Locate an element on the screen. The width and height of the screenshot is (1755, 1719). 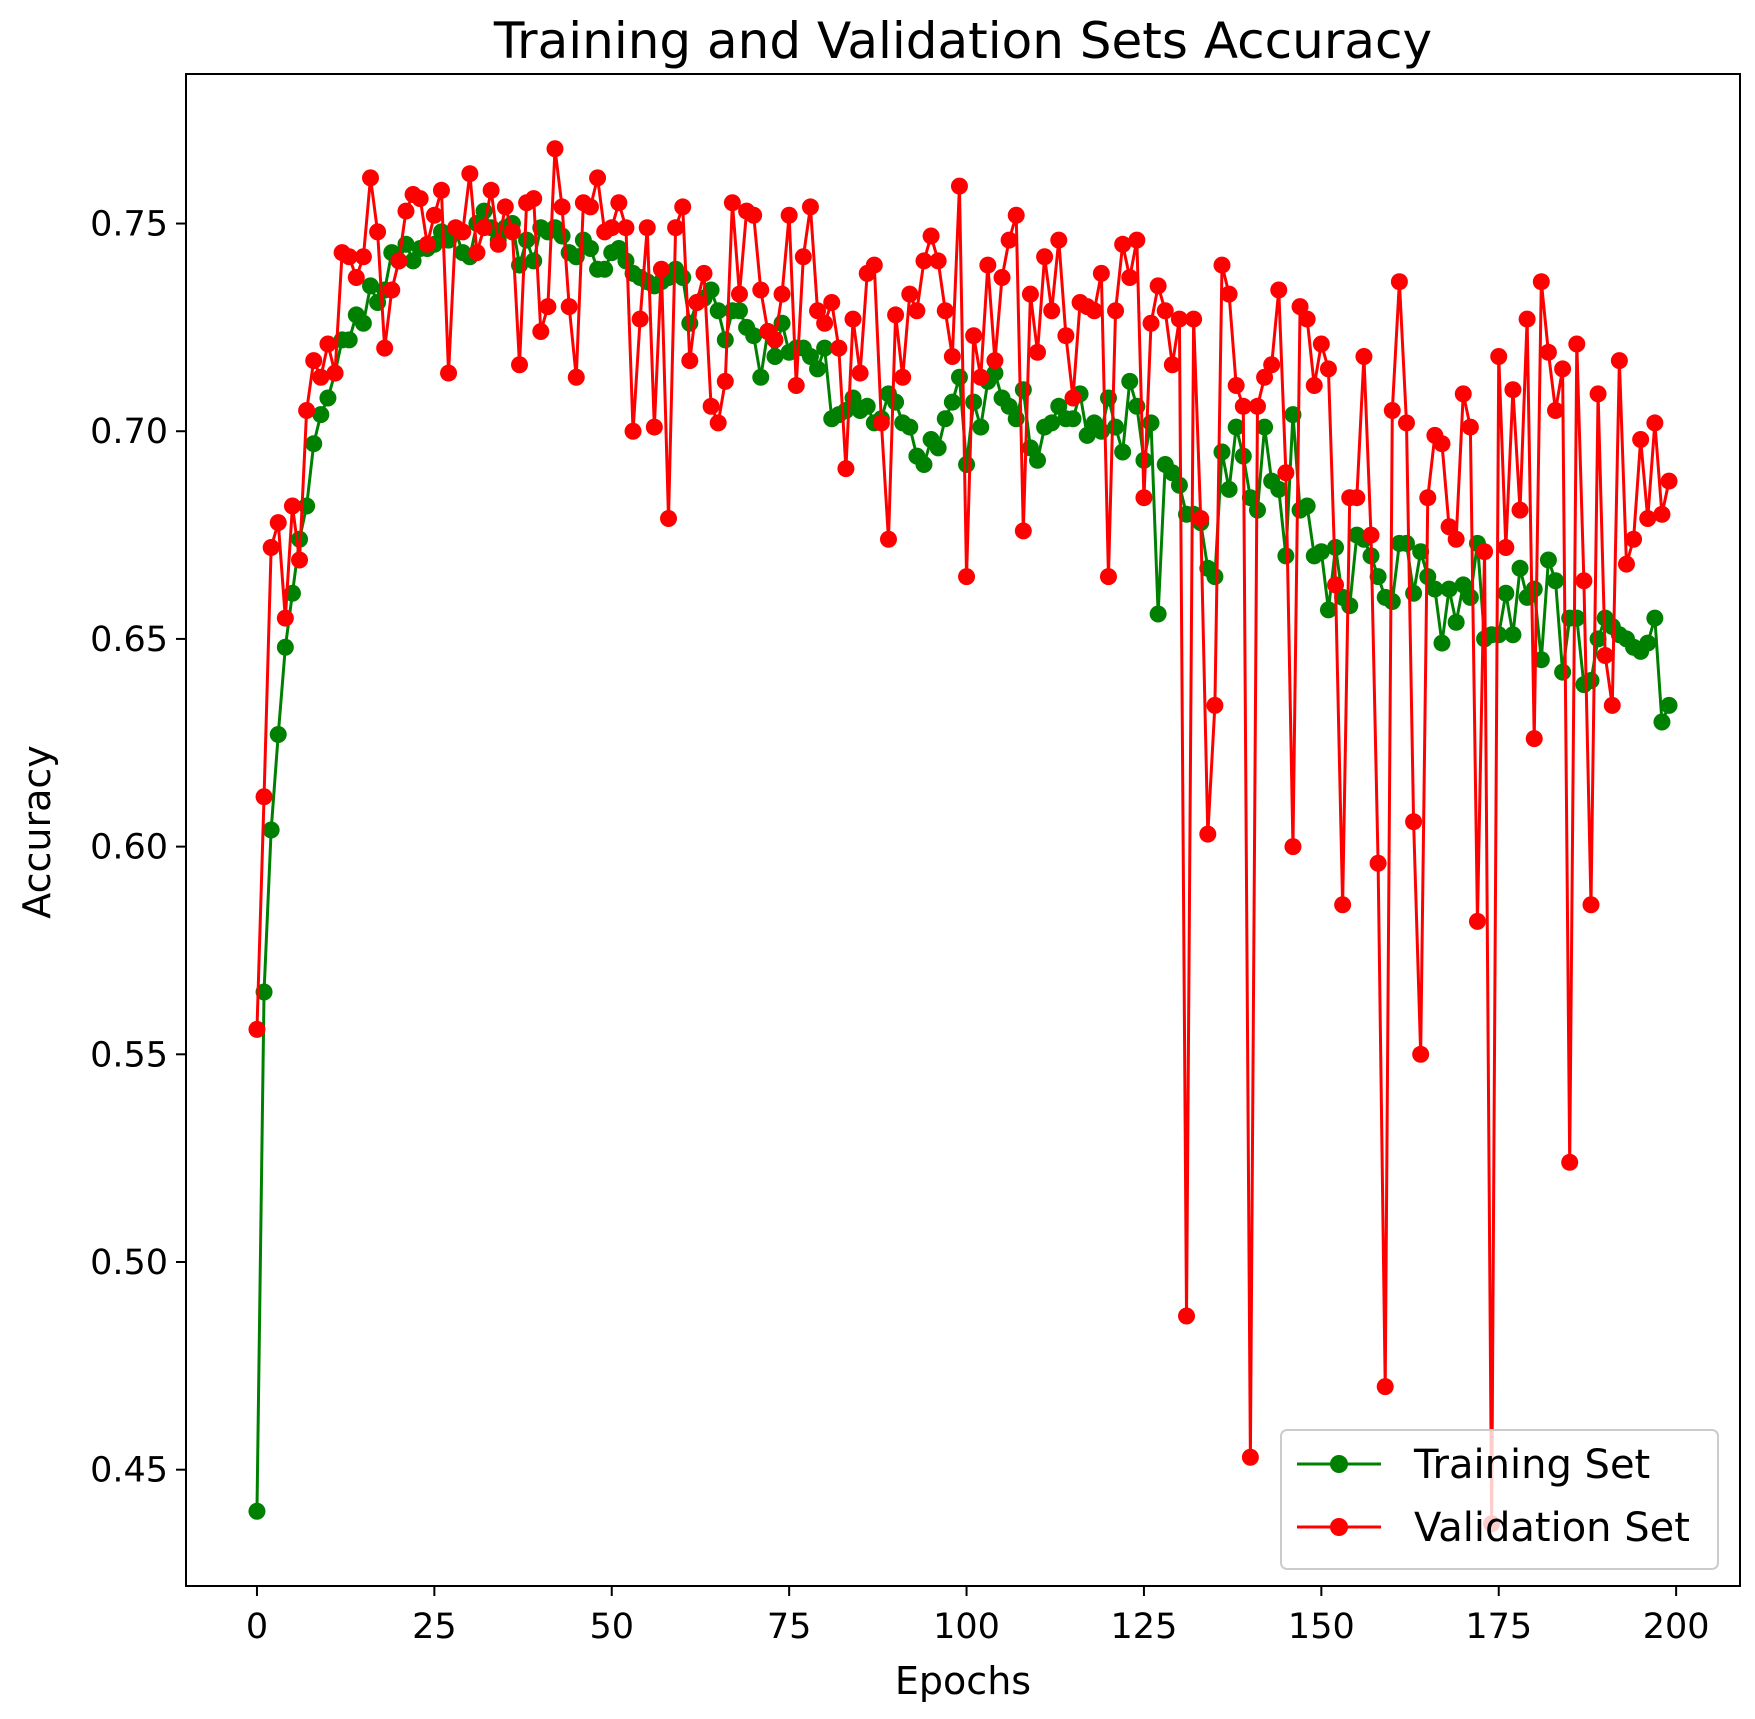
y-tick-label: 0.70 is located at coordinates (129, 432).